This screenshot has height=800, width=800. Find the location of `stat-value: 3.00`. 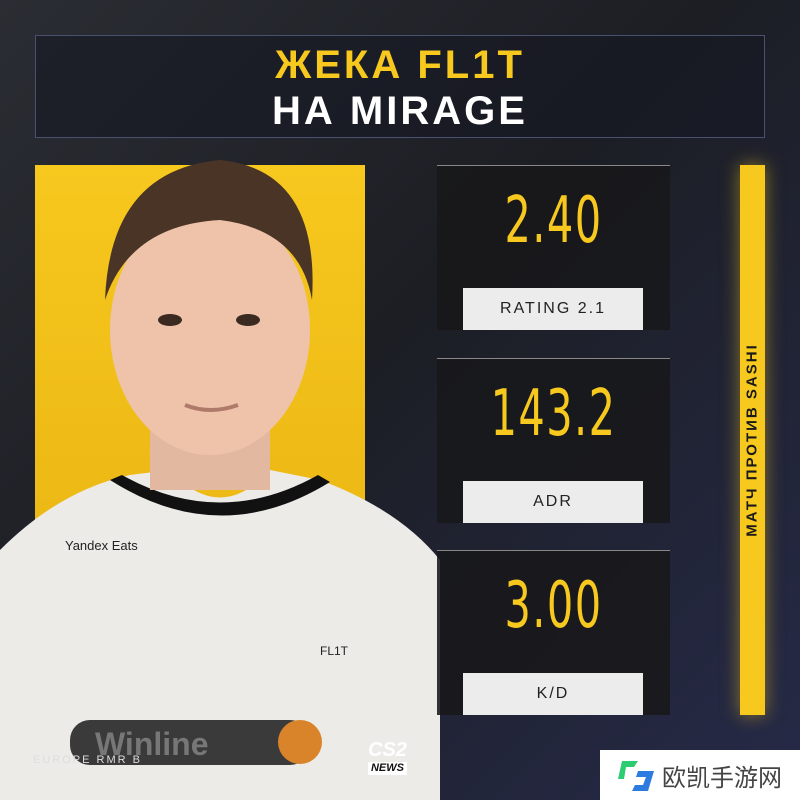

stat-value: 3.00 is located at coordinates (553, 606).